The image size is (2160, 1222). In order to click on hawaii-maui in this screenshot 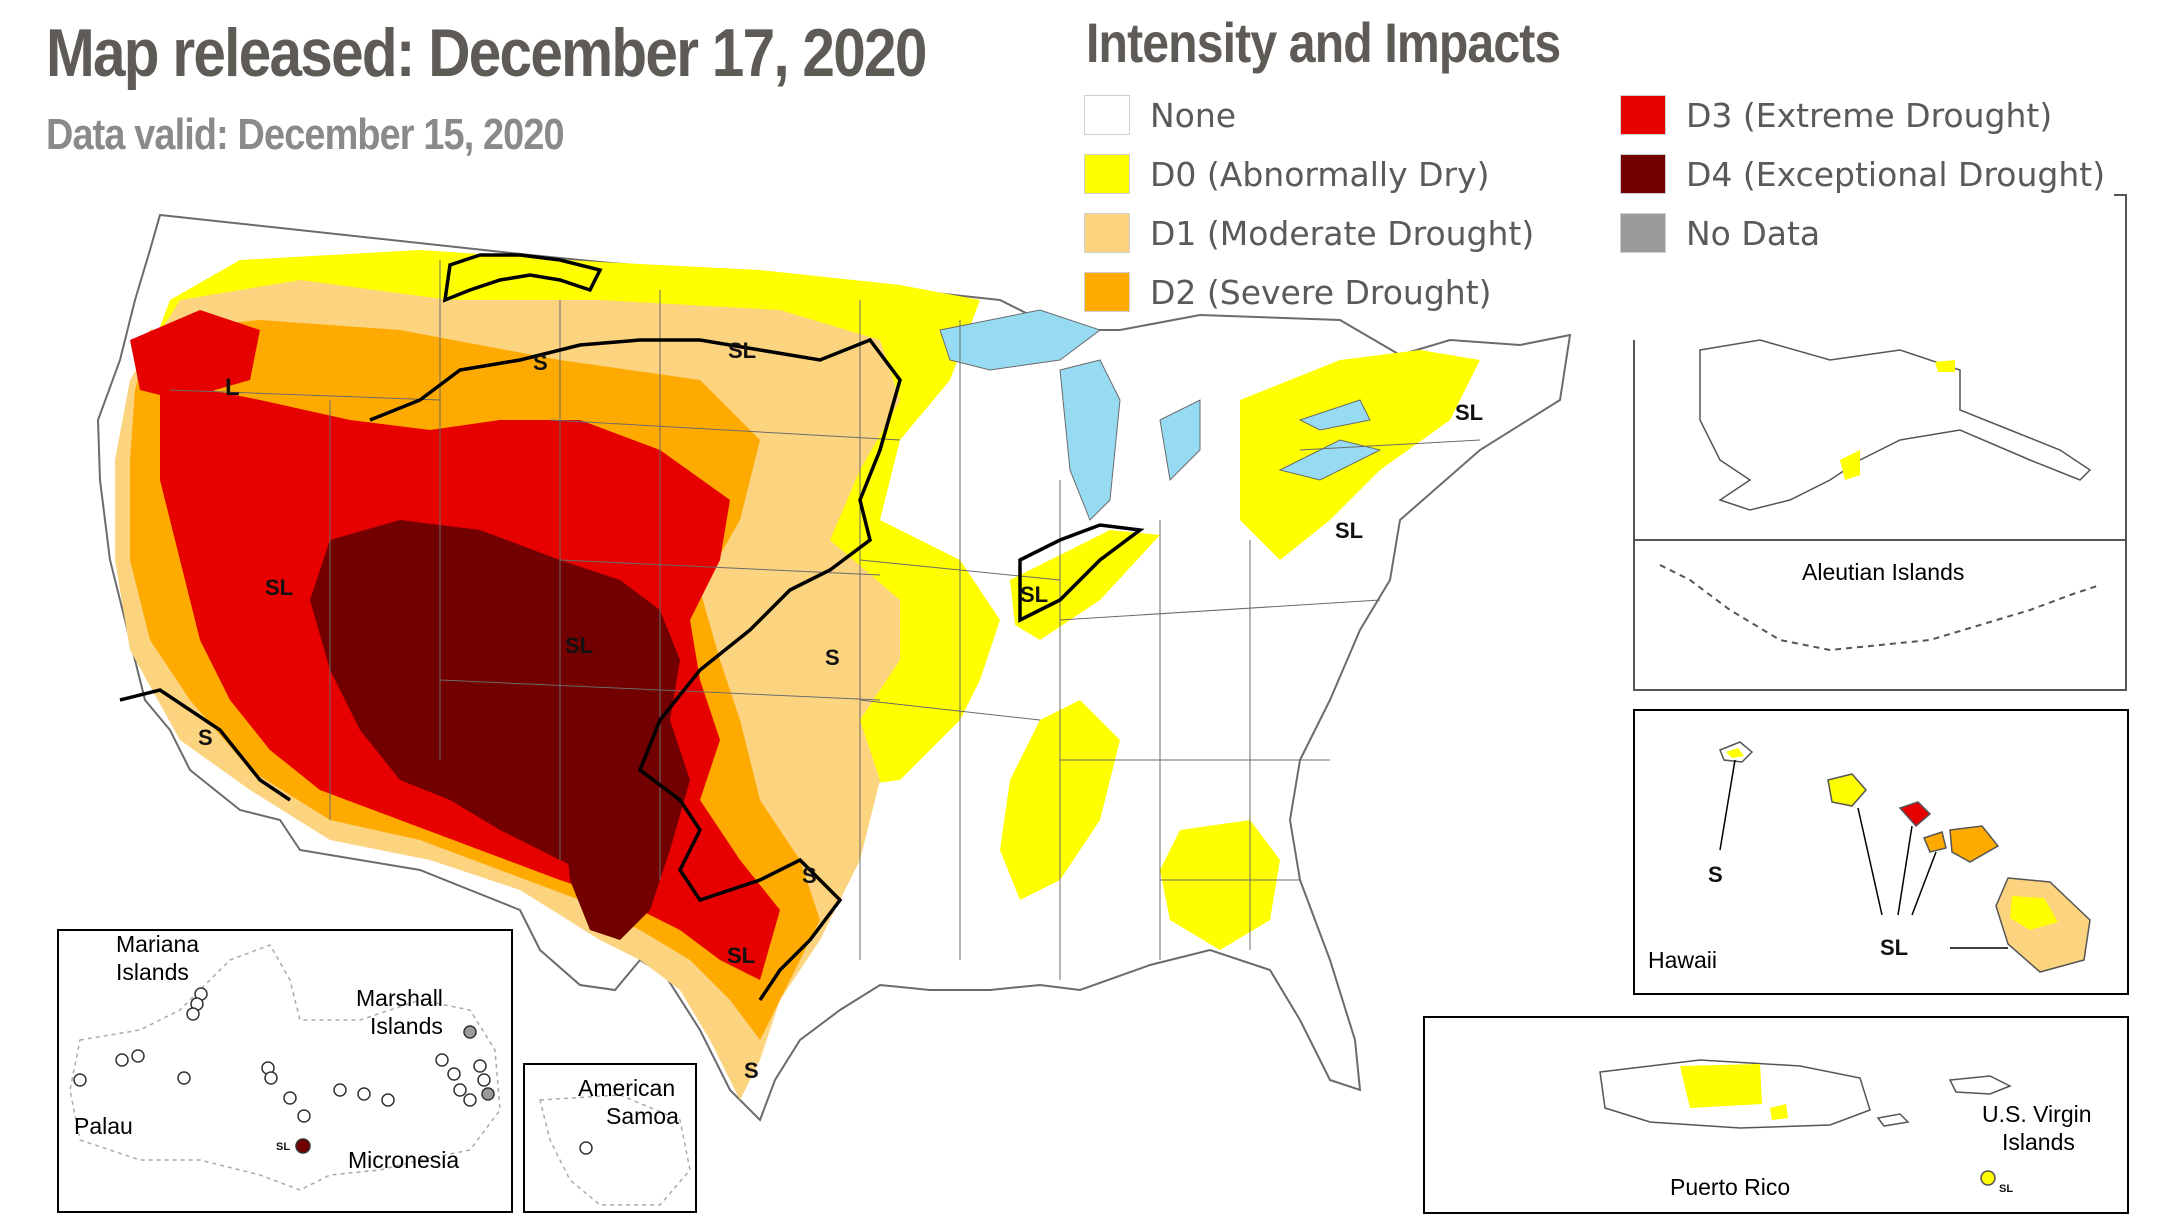, I will do `click(1974, 844)`.